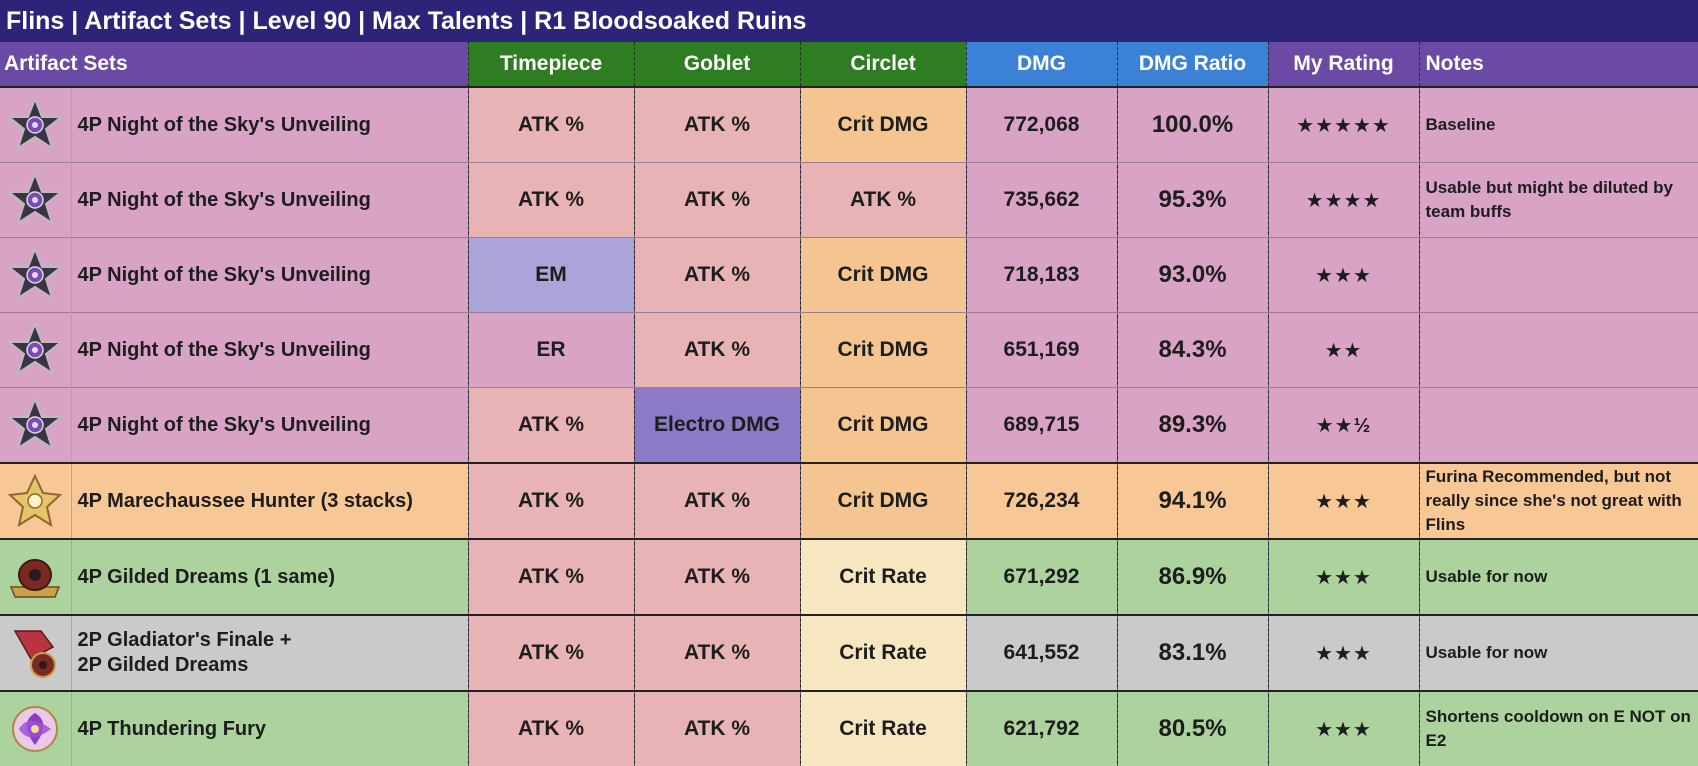 This screenshot has width=1698, height=766. I want to click on dmg-ratio-cell: 84.3%, so click(1193, 350).